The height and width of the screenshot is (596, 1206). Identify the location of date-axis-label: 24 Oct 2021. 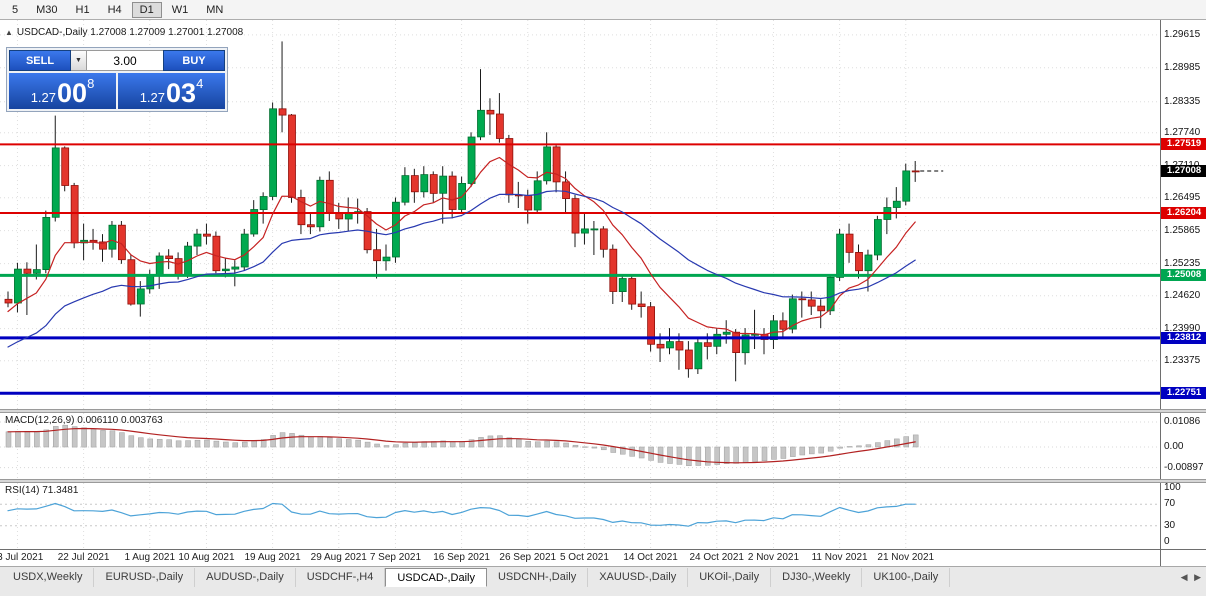
(716, 557).